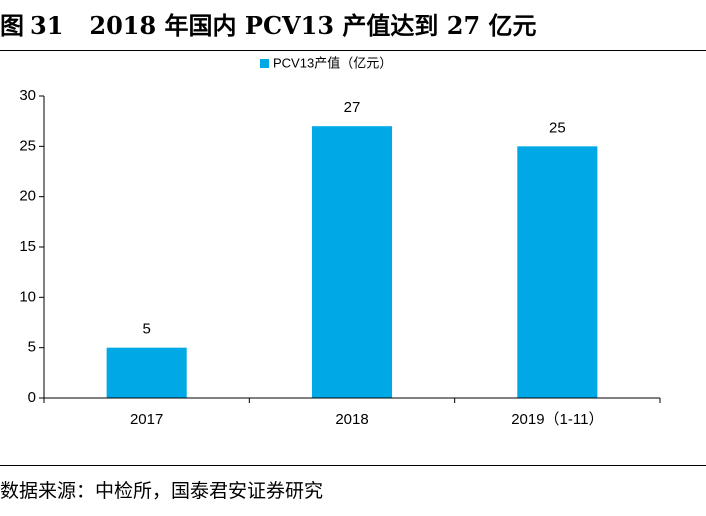  I want to click on y-tick-label: 0, so click(32, 397).